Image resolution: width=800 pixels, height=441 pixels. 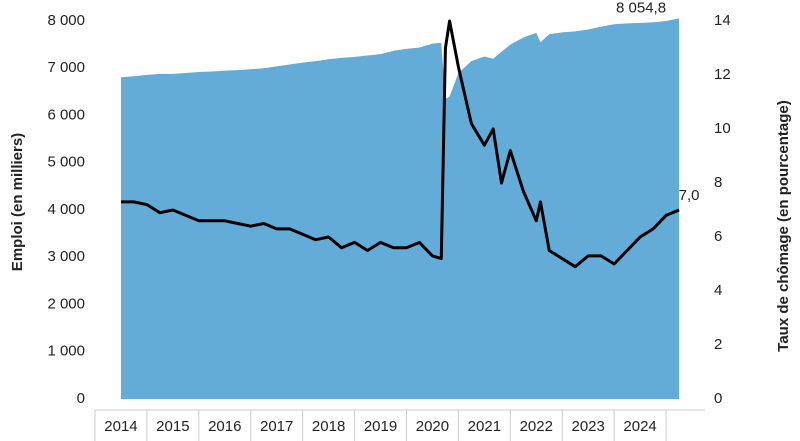 What do you see at coordinates (66, 351) in the screenshot?
I see `y-tick-label: 1 000` at bounding box center [66, 351].